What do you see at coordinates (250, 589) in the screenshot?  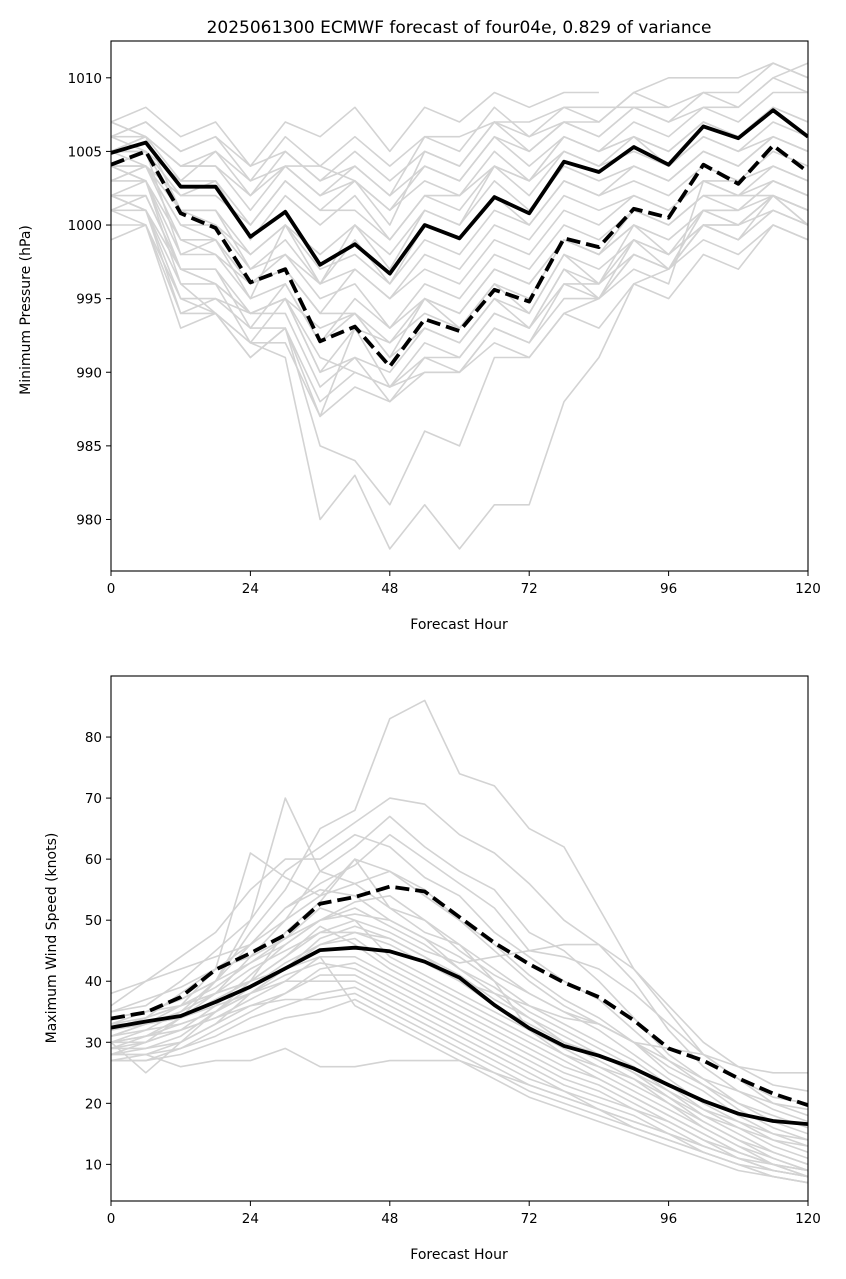 I see `pressure-x-tick-label: 24` at bounding box center [250, 589].